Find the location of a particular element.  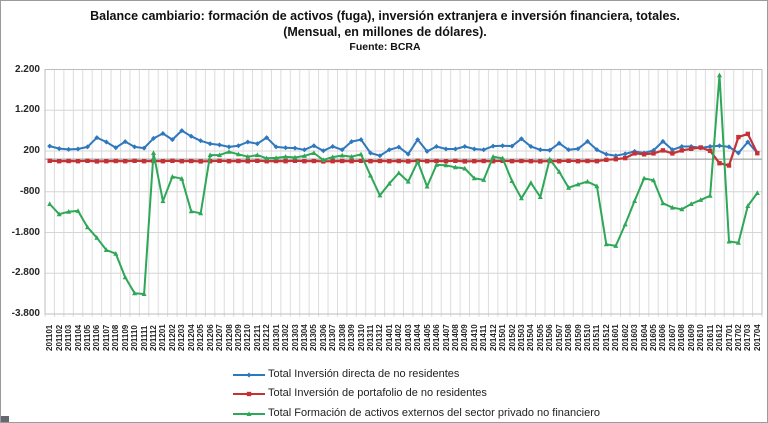

corner-artifact is located at coordinates (5, 419).